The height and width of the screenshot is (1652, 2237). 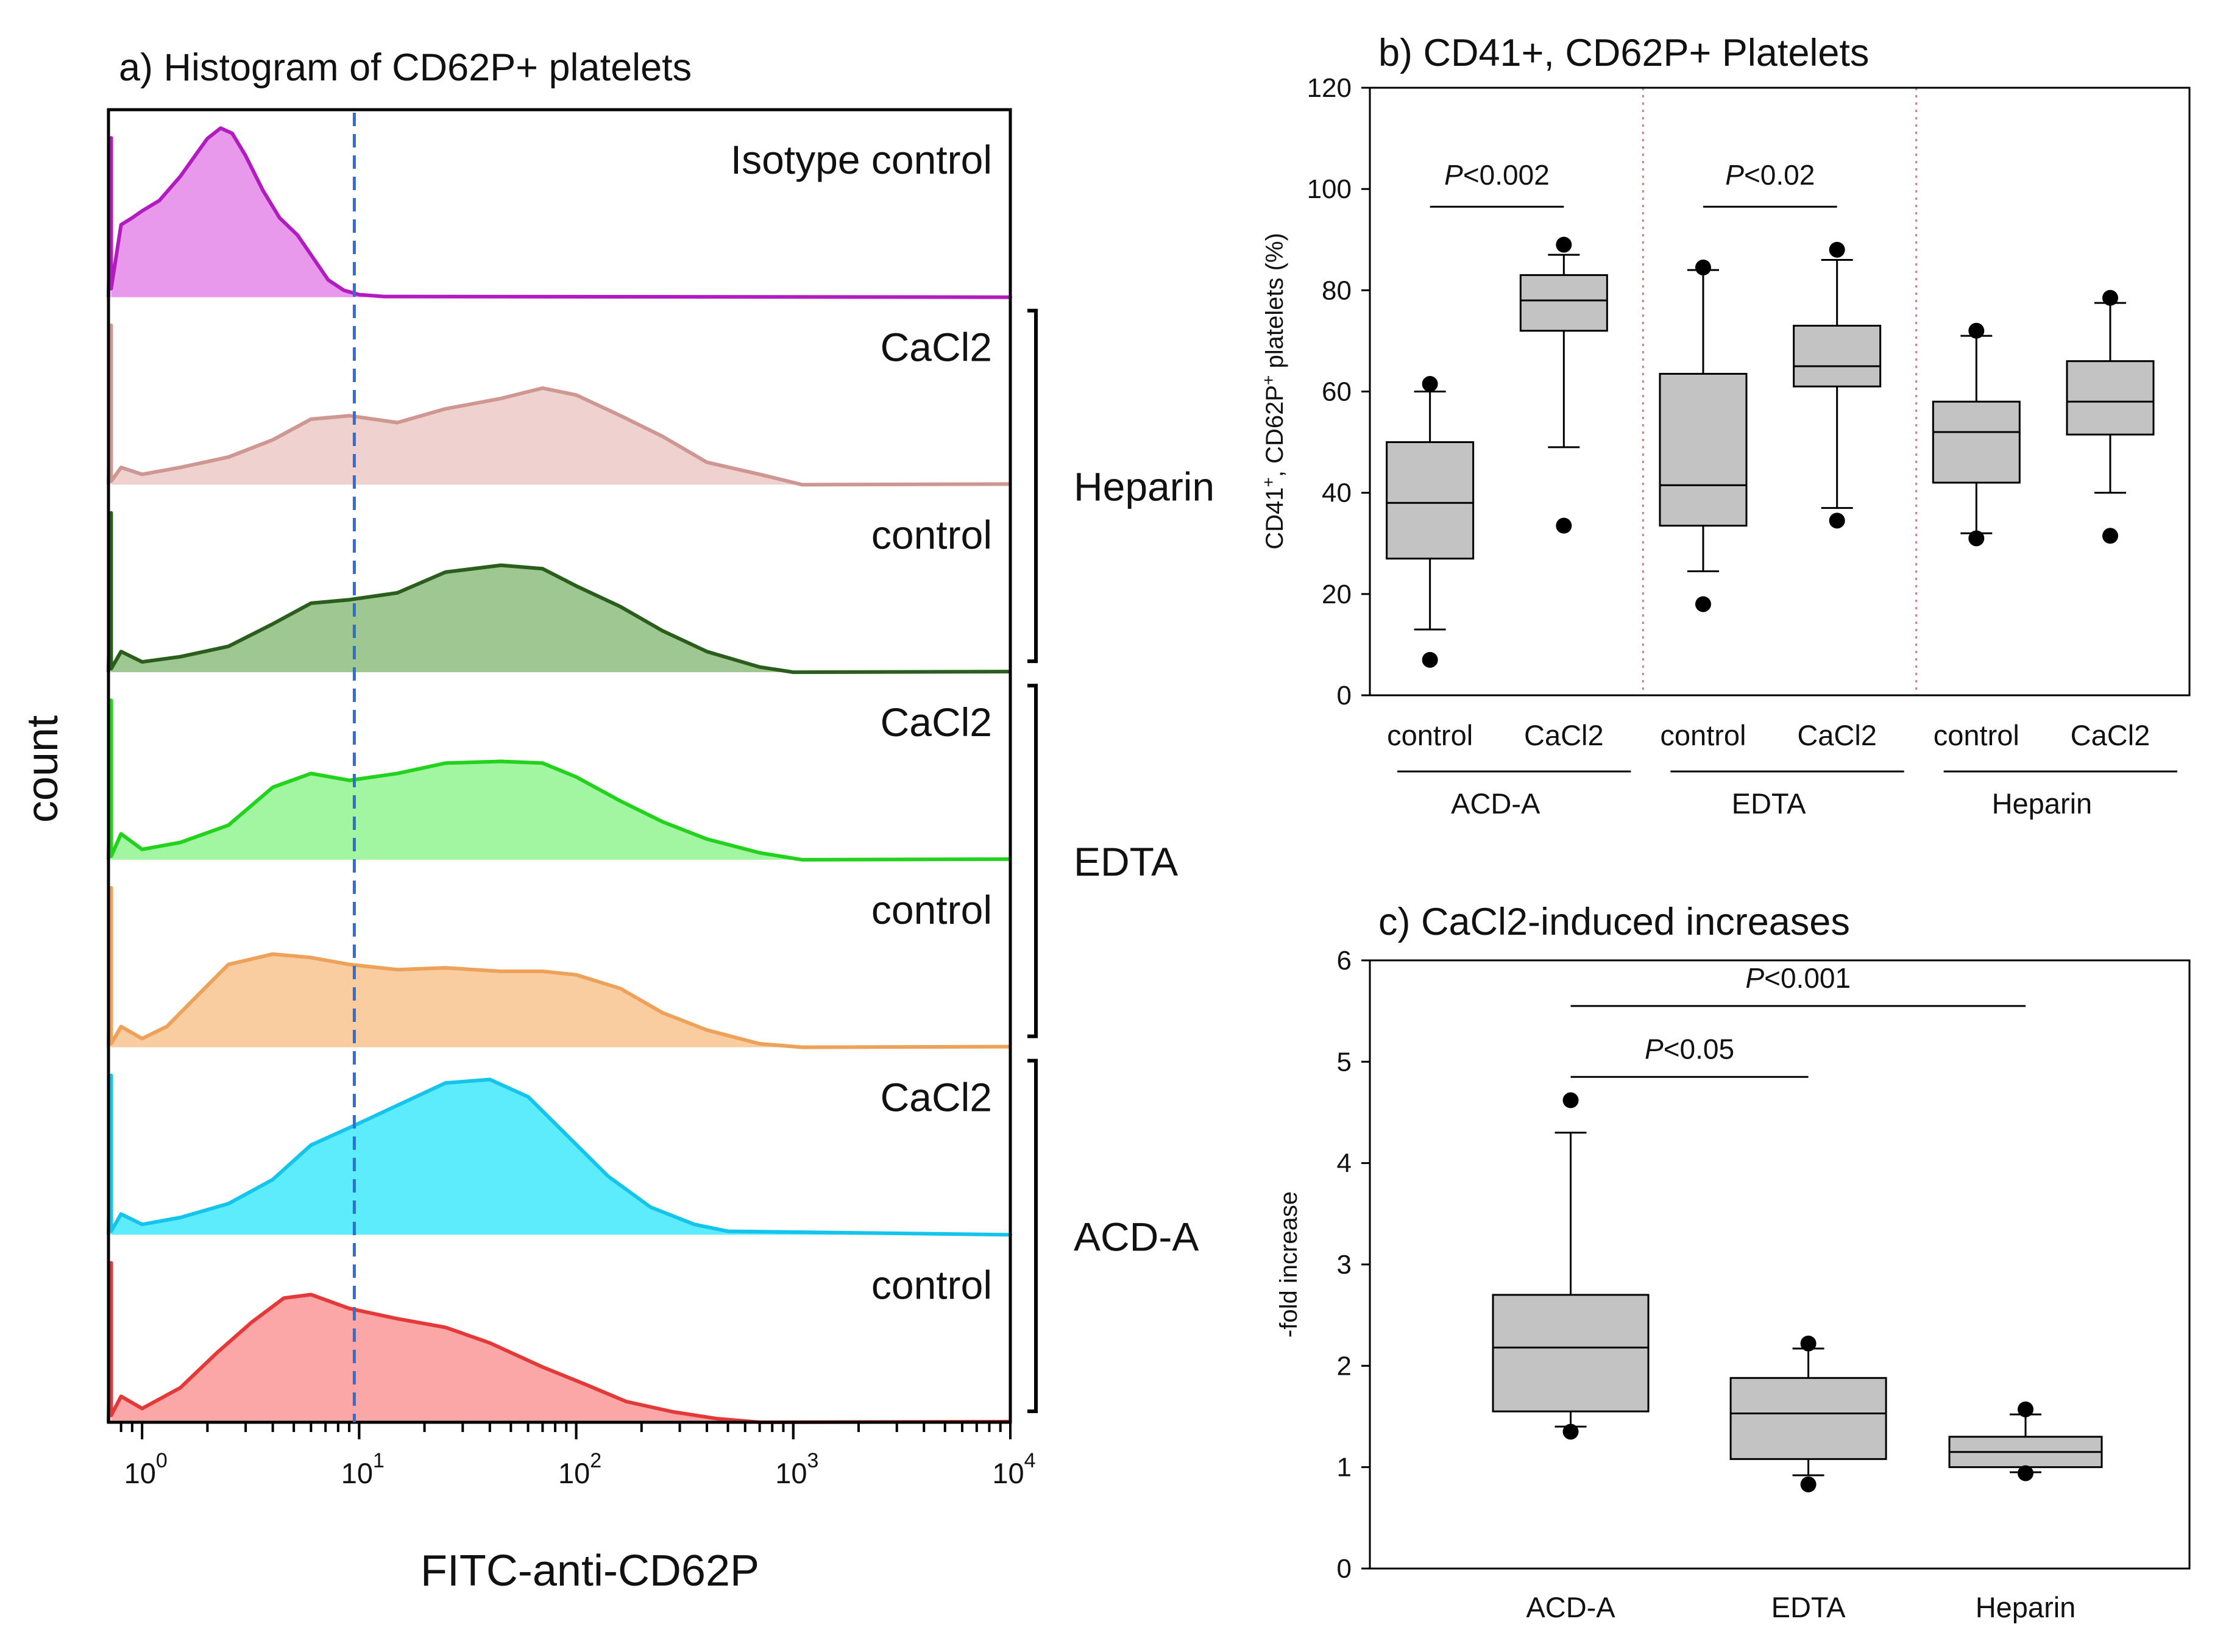 I want to click on boxplot-b-y-axis-label: CD41+, CD62P+ platelets (%), so click(x=1273, y=391).